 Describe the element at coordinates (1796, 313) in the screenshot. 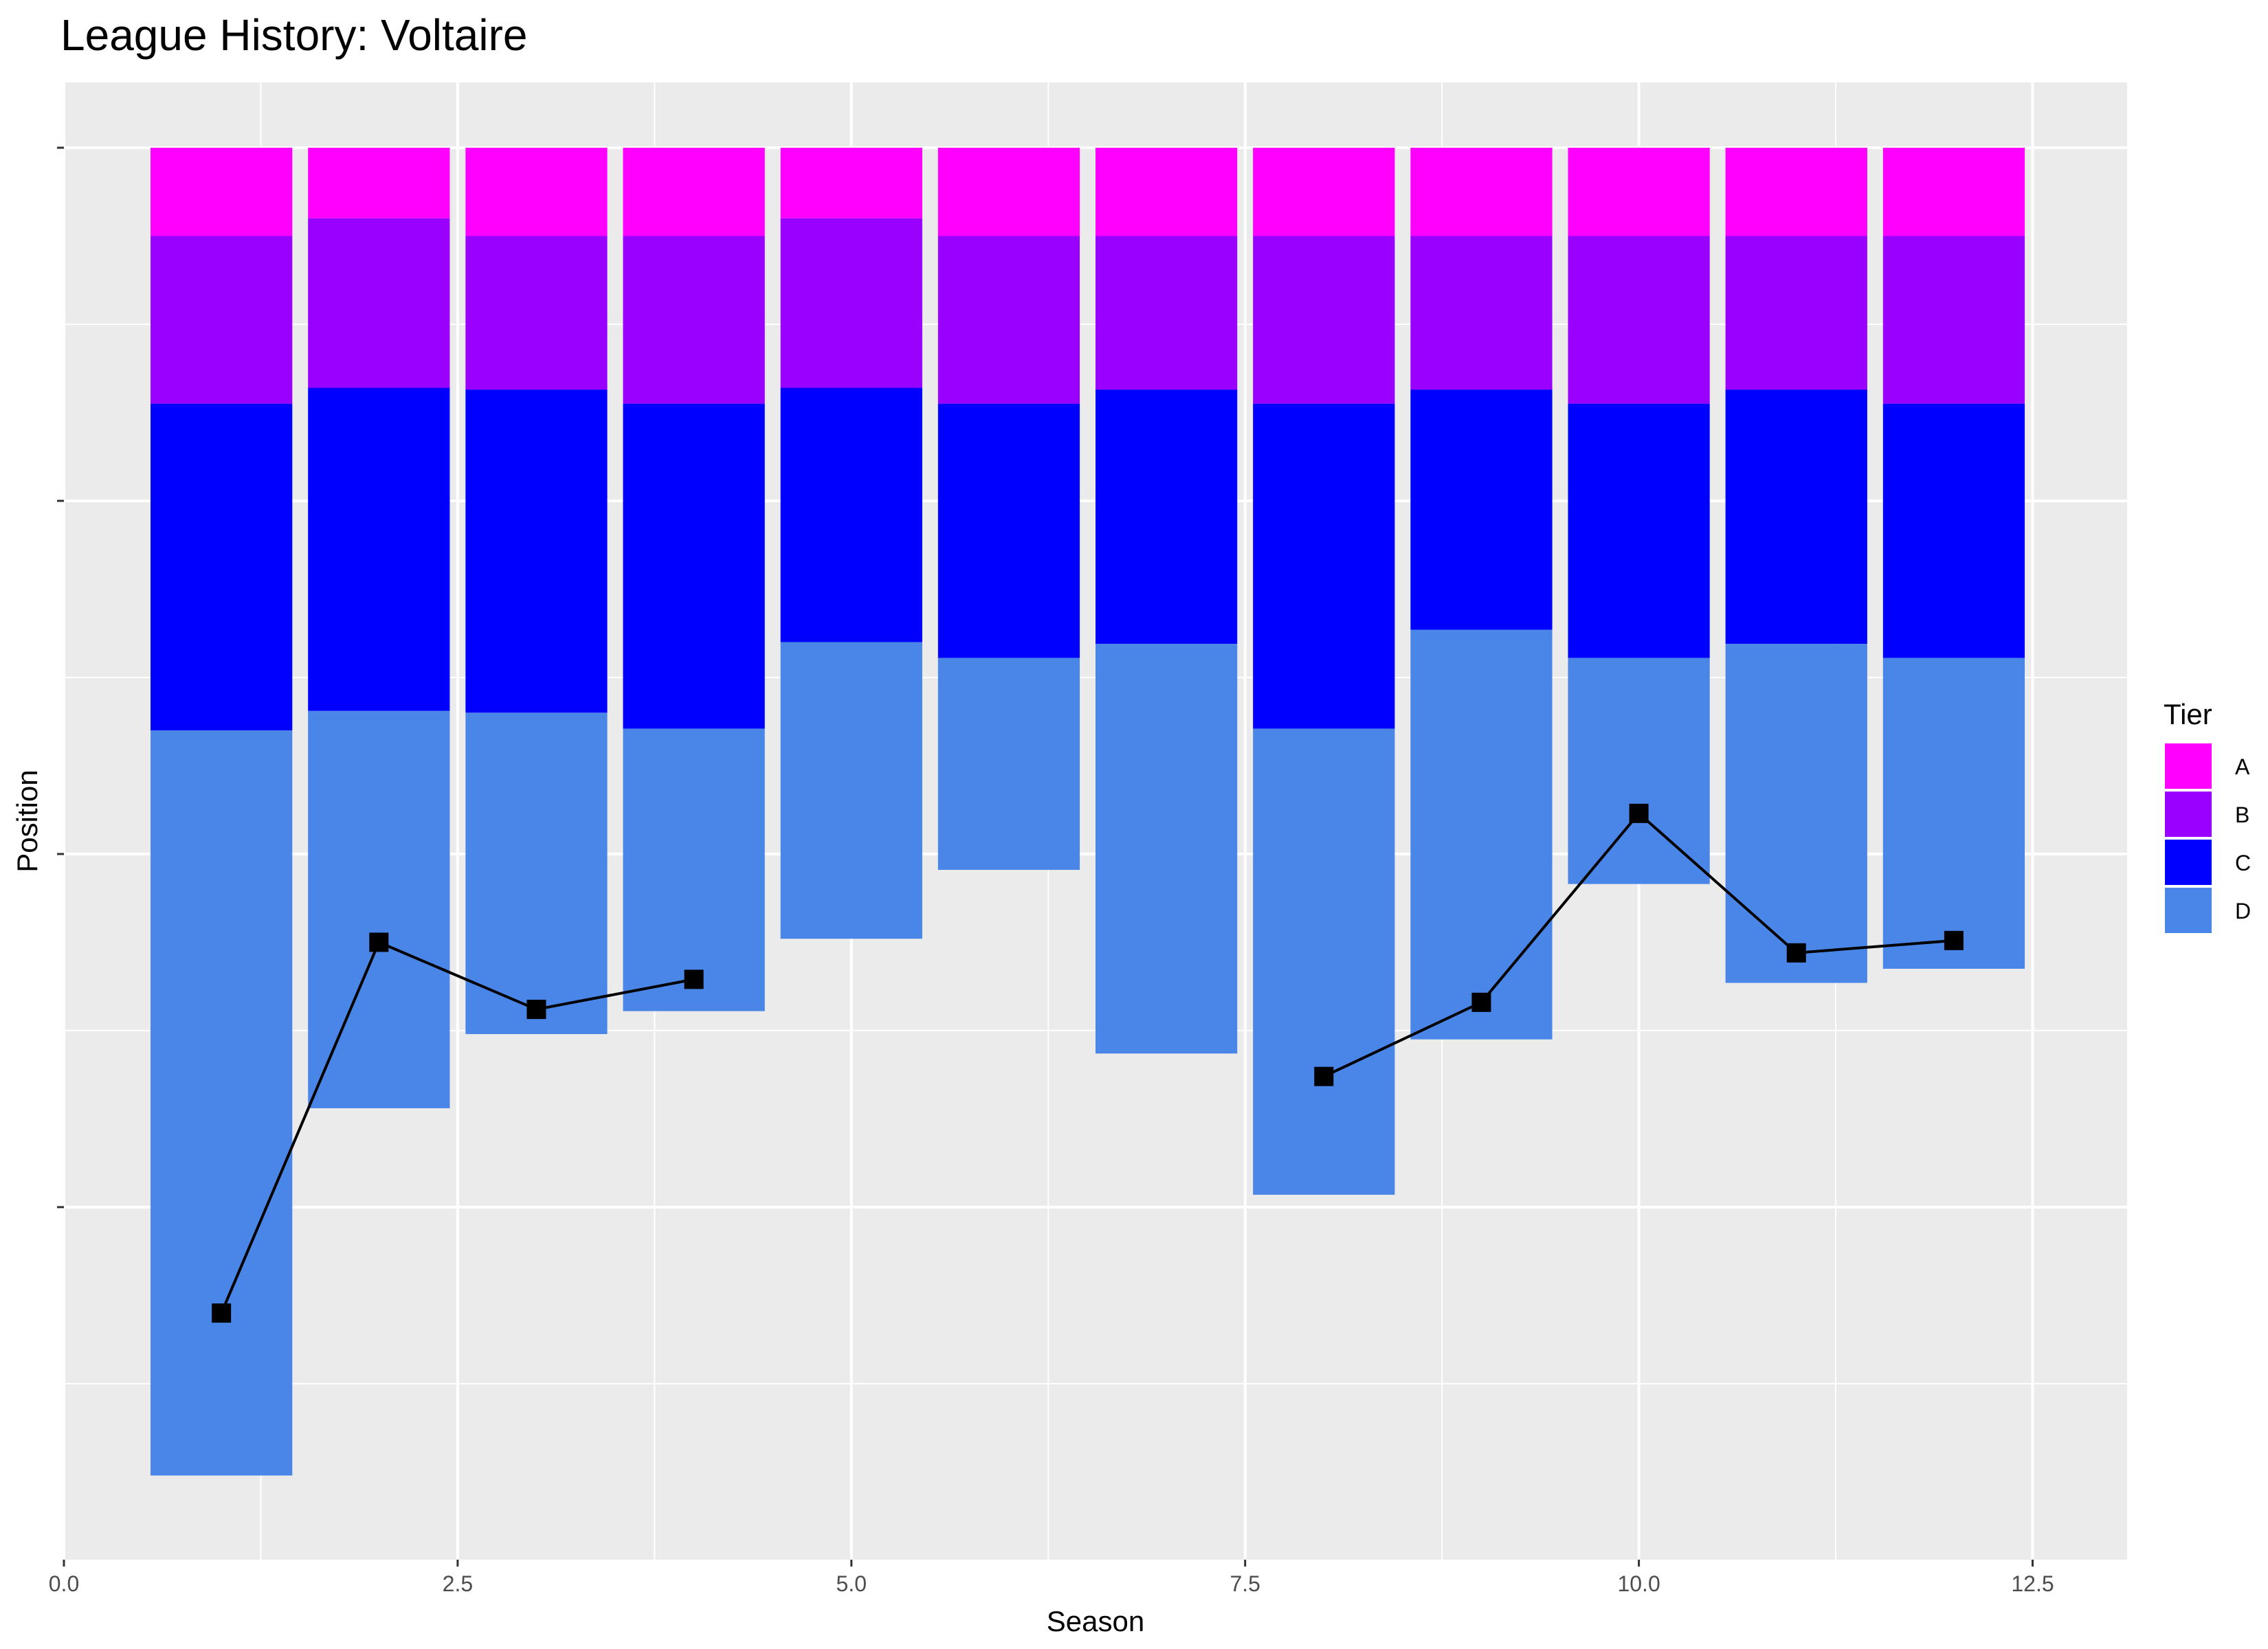

I see `bar-season-11-tier-b` at that location.